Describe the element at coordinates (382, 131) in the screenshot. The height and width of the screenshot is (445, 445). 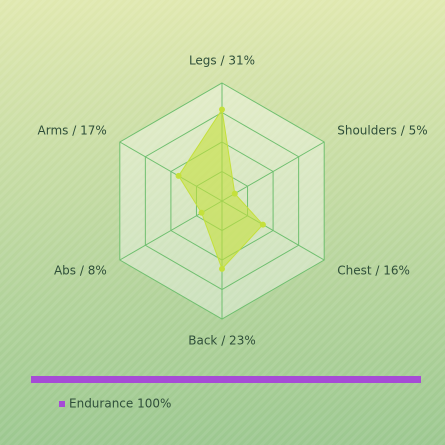
I see `axis-label: Shoulders / 5%` at that location.